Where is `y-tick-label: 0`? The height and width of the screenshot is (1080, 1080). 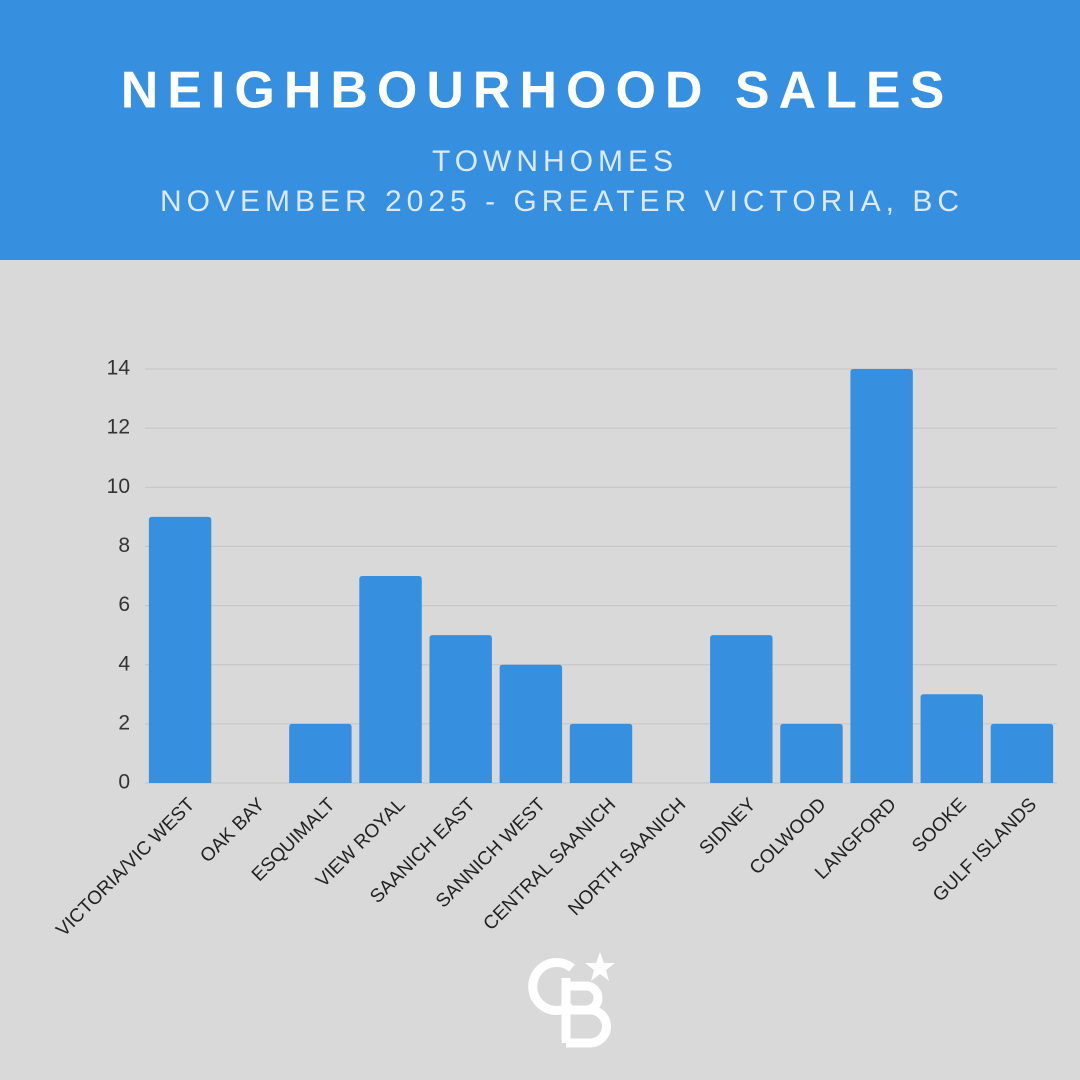
y-tick-label: 0 is located at coordinates (124, 782).